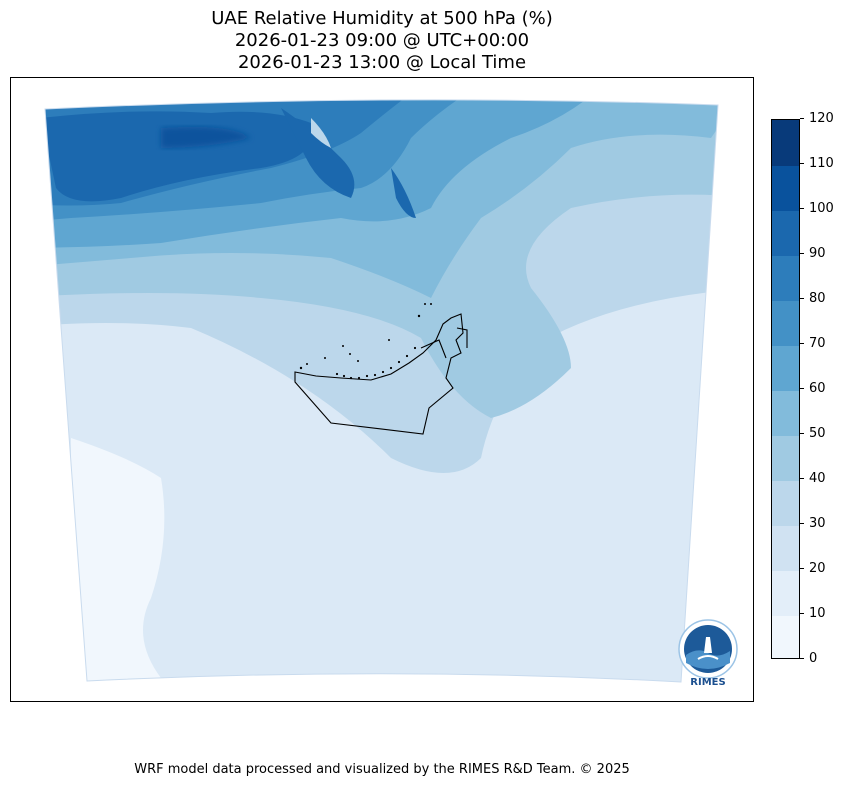 This screenshot has width=844, height=788. I want to click on tick-label: 110, so click(821, 163).